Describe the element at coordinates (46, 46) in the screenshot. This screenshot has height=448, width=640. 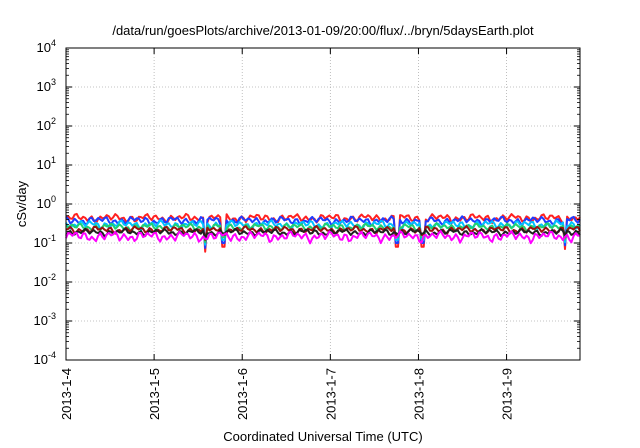
I see `y-tick-label: 10⁴` at that location.